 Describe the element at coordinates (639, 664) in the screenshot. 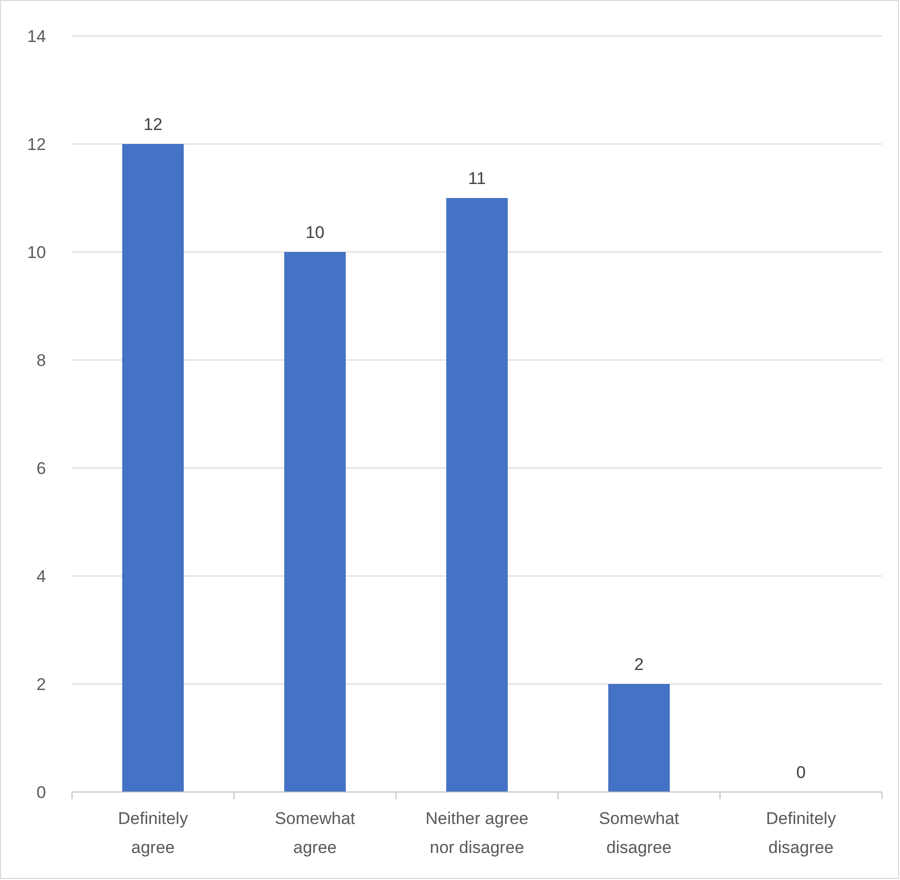

I see `data-label: 2` at that location.